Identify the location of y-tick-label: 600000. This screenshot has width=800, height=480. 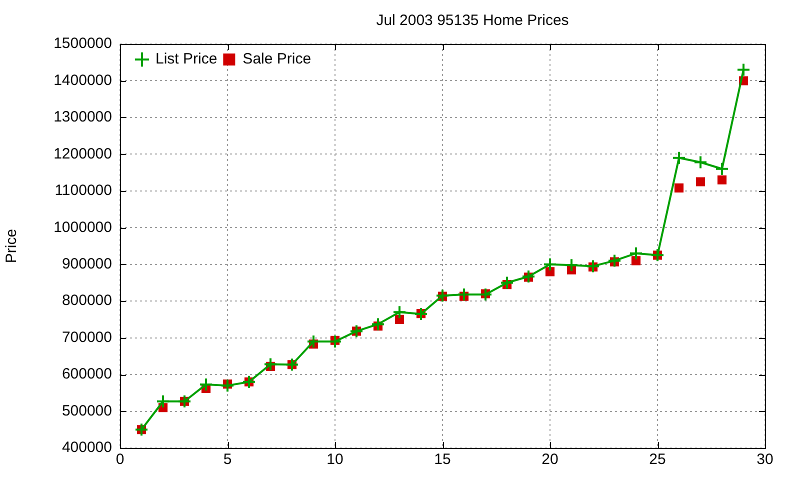
(87, 374).